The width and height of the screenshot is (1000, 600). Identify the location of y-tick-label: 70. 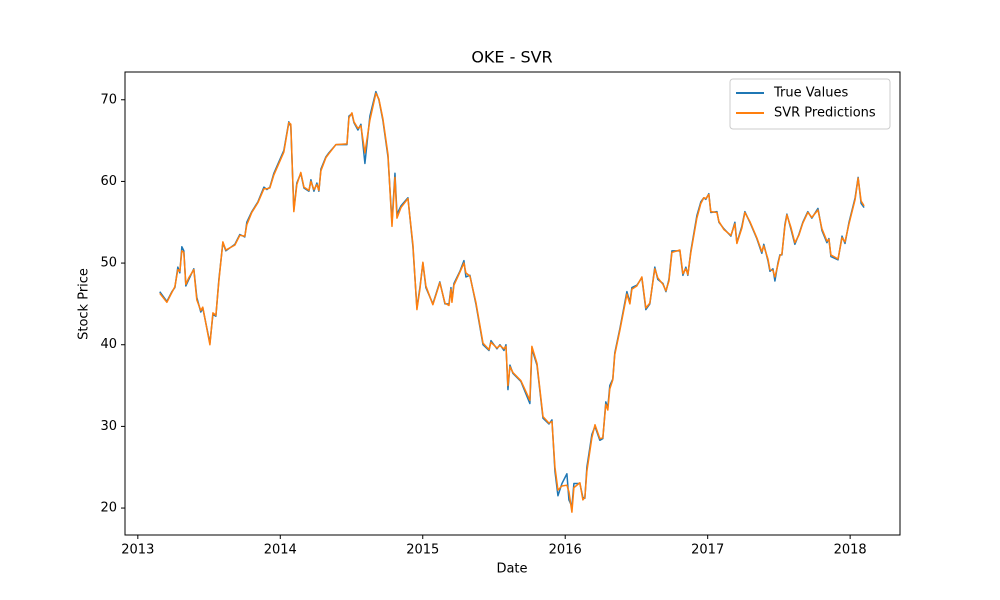
(108, 99).